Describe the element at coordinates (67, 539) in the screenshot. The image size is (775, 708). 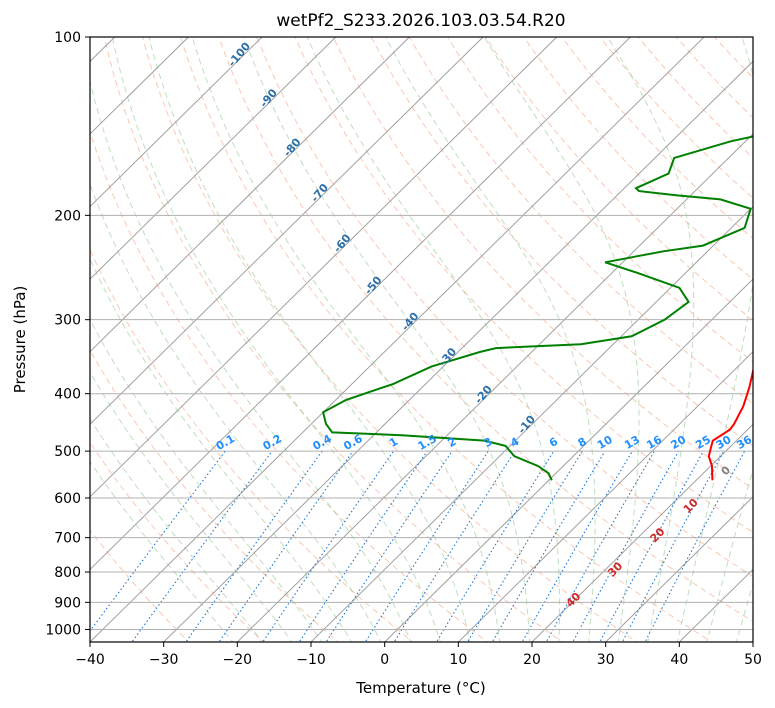
I see `y-tick-label: 700` at that location.